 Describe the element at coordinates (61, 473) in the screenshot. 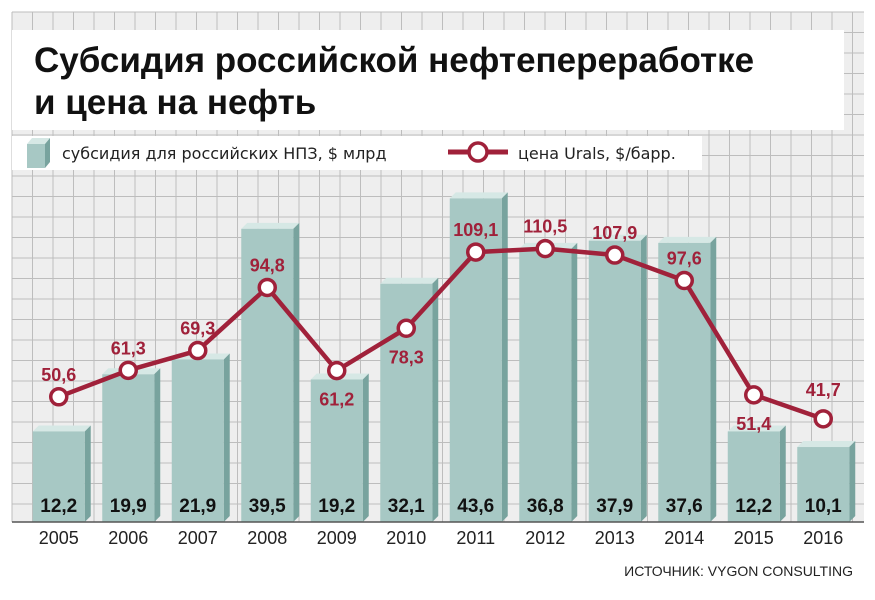

I see `bar-2005` at that location.